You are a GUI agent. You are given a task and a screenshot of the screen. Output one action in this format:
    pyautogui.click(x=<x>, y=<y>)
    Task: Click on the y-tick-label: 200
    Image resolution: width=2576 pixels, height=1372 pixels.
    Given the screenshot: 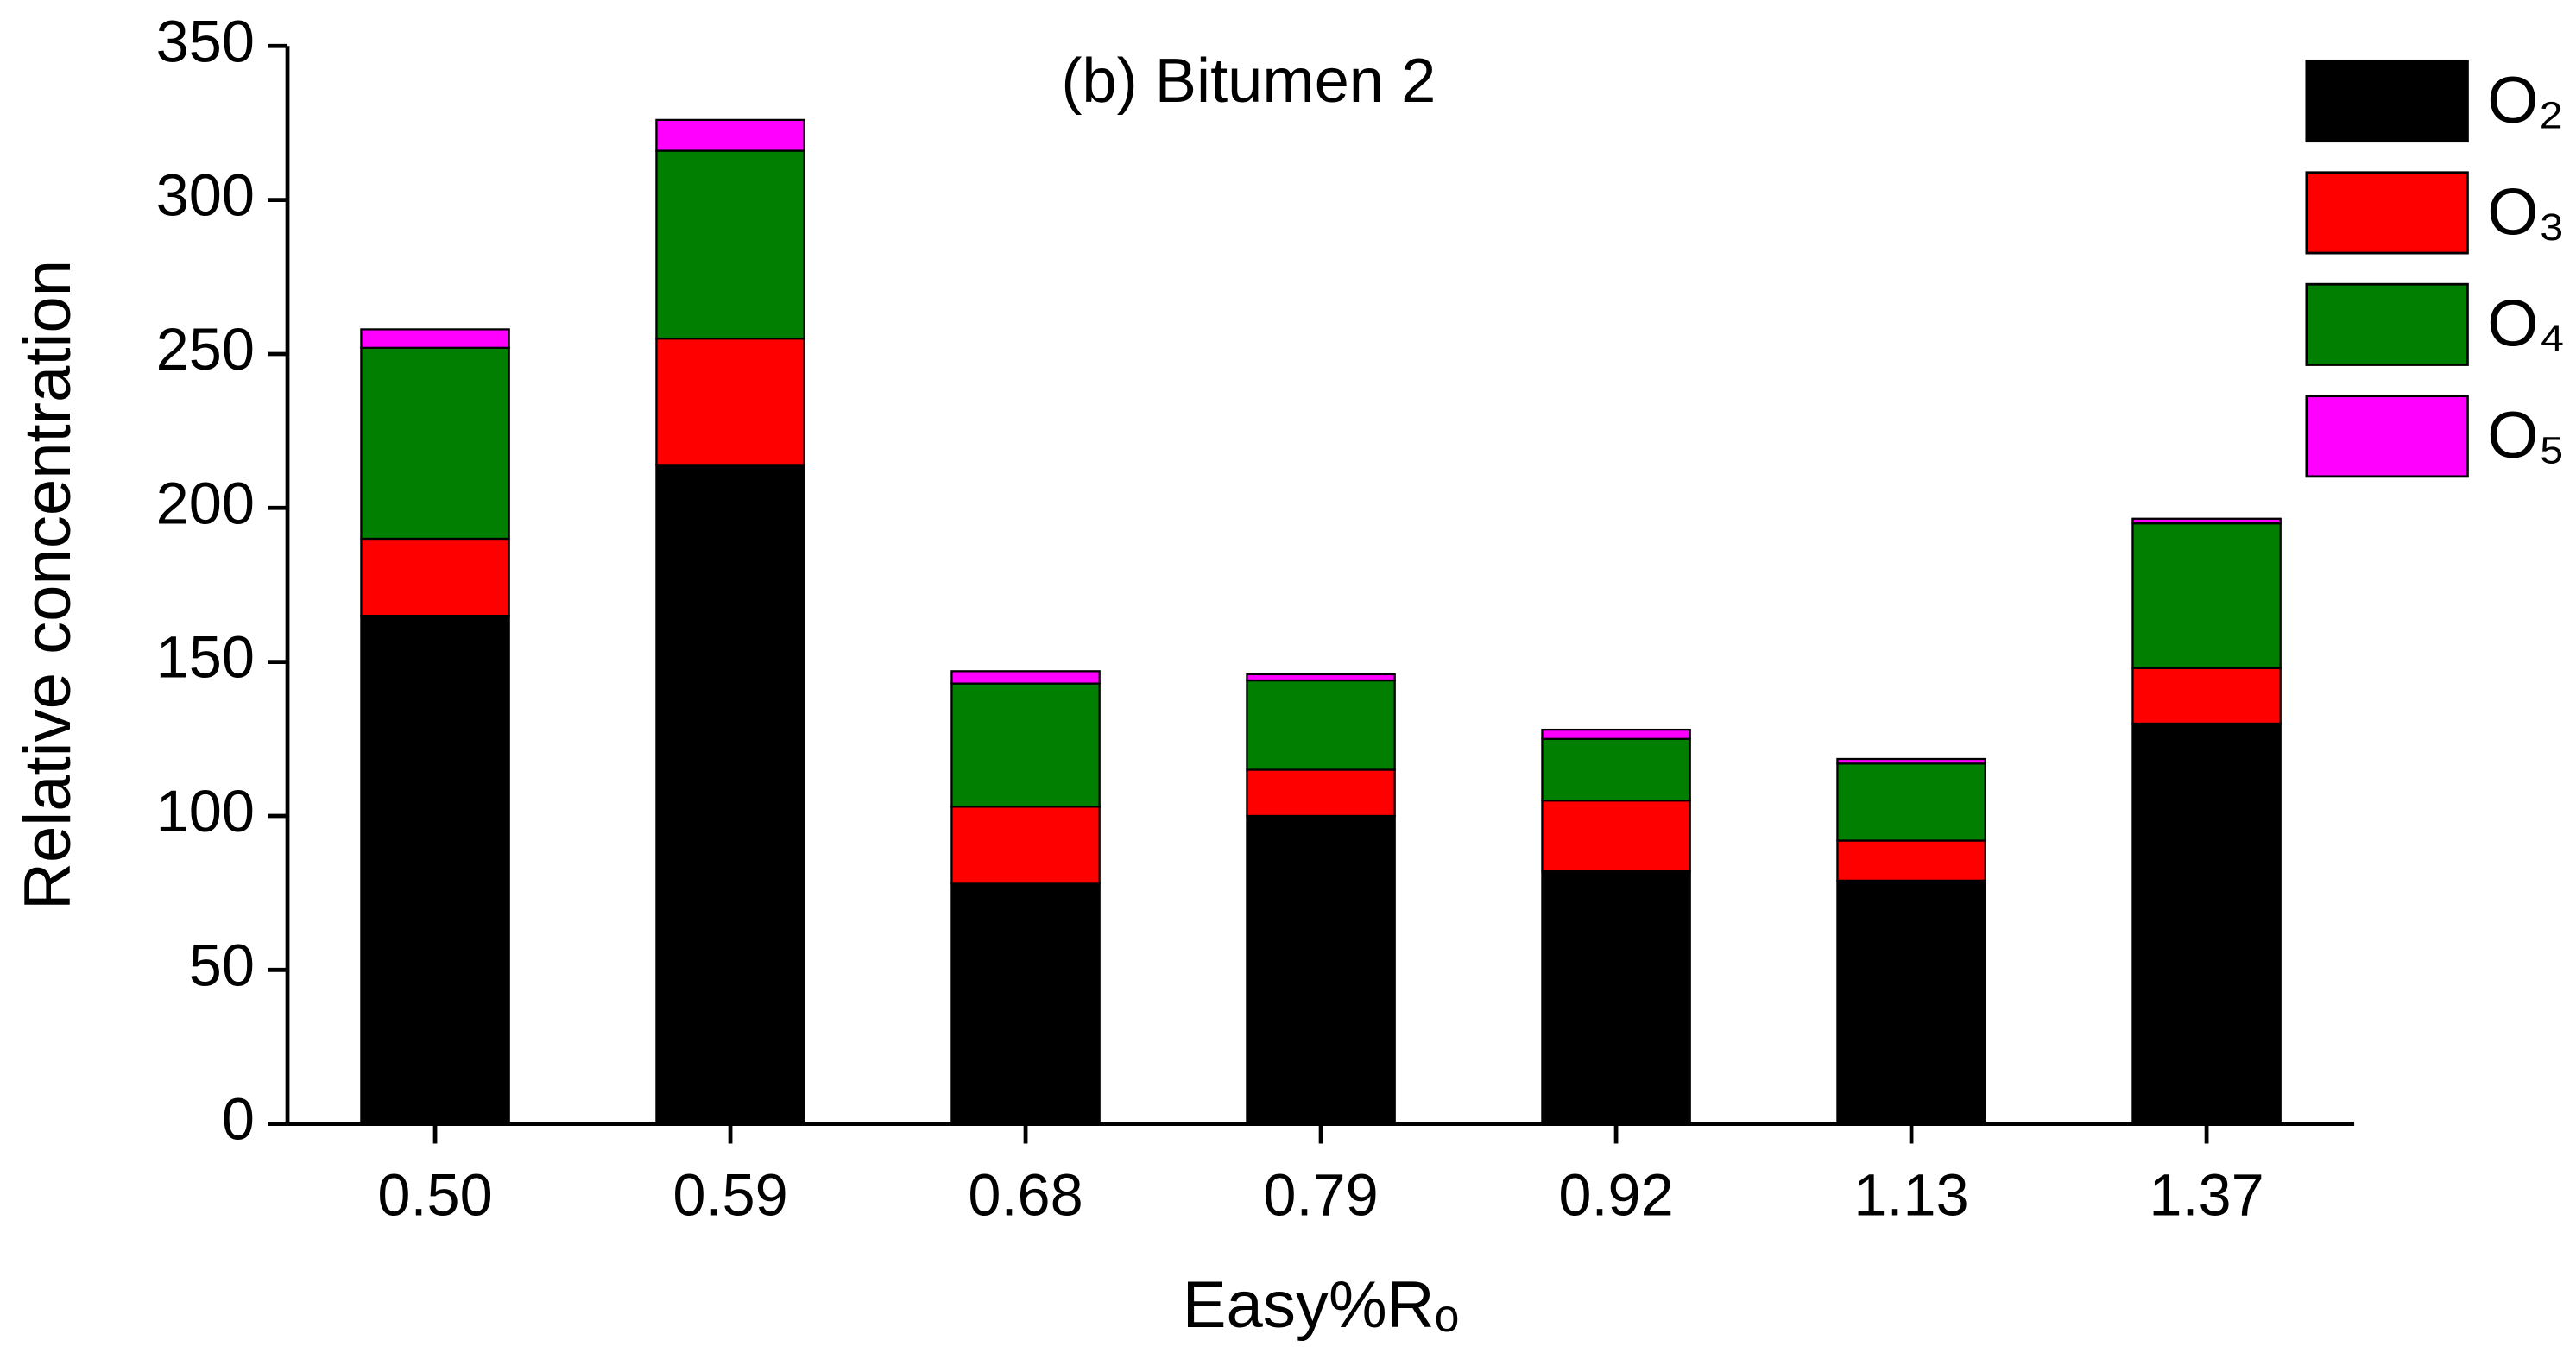 What is the action you would take?
    pyautogui.click(x=205, y=503)
    